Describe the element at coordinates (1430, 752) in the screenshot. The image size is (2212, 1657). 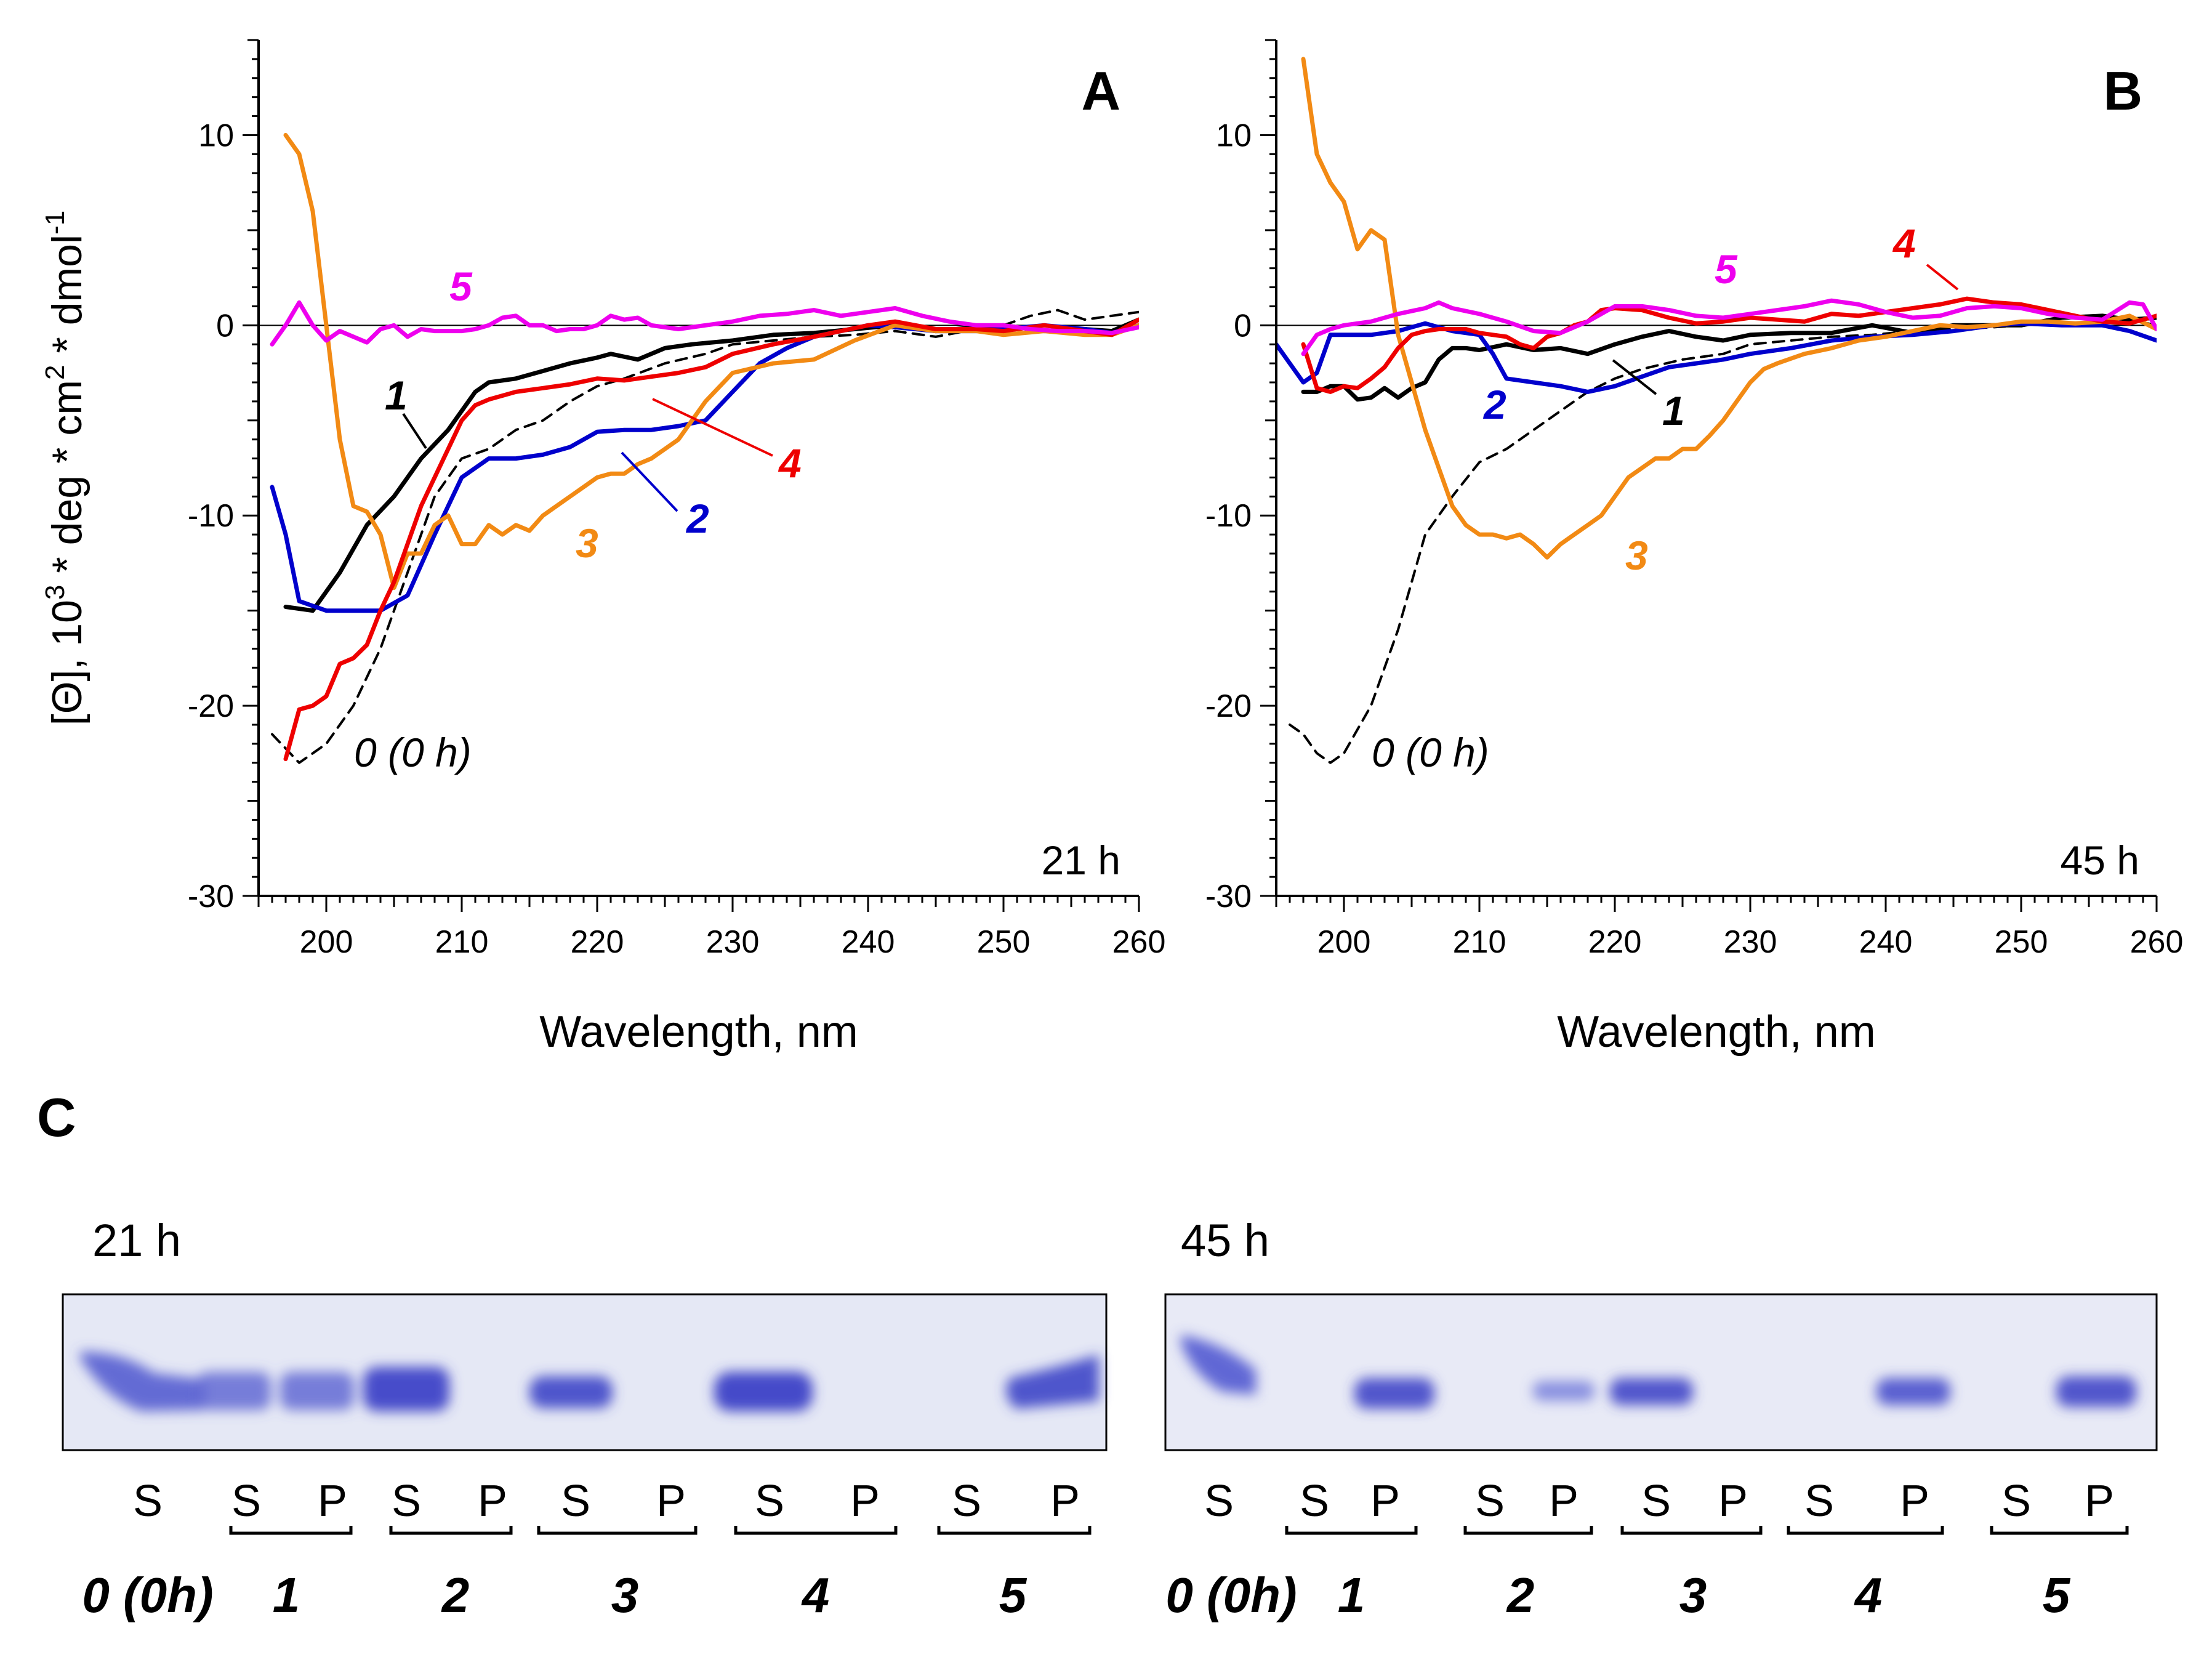
I see `series-label-b-0: 0 (0 h)` at that location.